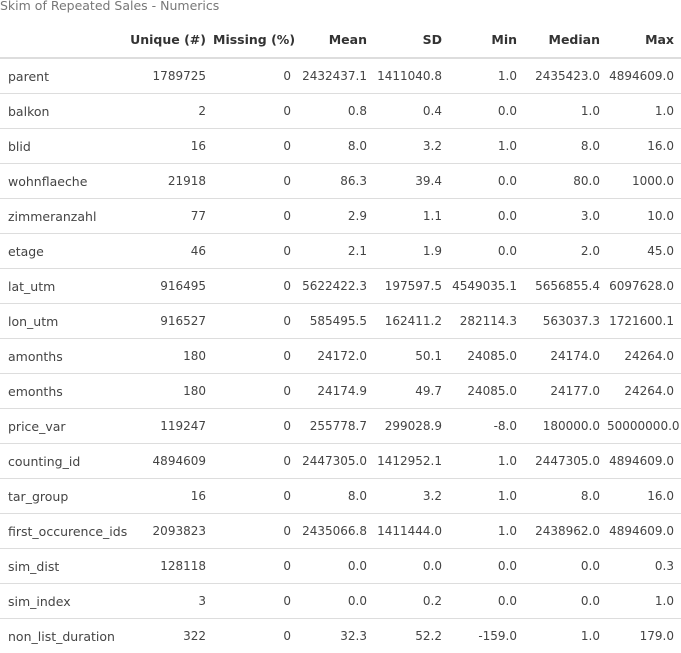 The image size is (681, 653). What do you see at coordinates (411, 636) in the screenshot?
I see `table-cell: 52.2` at bounding box center [411, 636].